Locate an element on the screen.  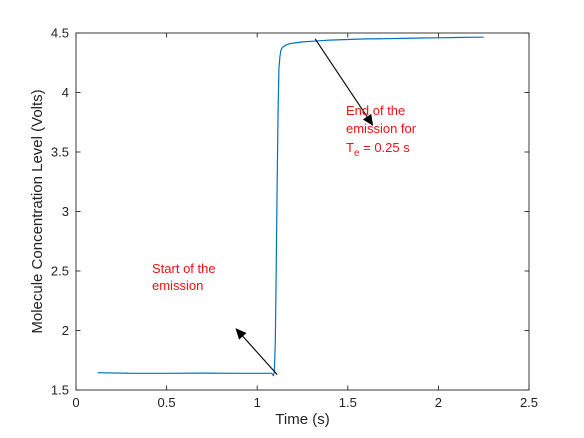
x-tick-label: 1.5 is located at coordinates (348, 402).